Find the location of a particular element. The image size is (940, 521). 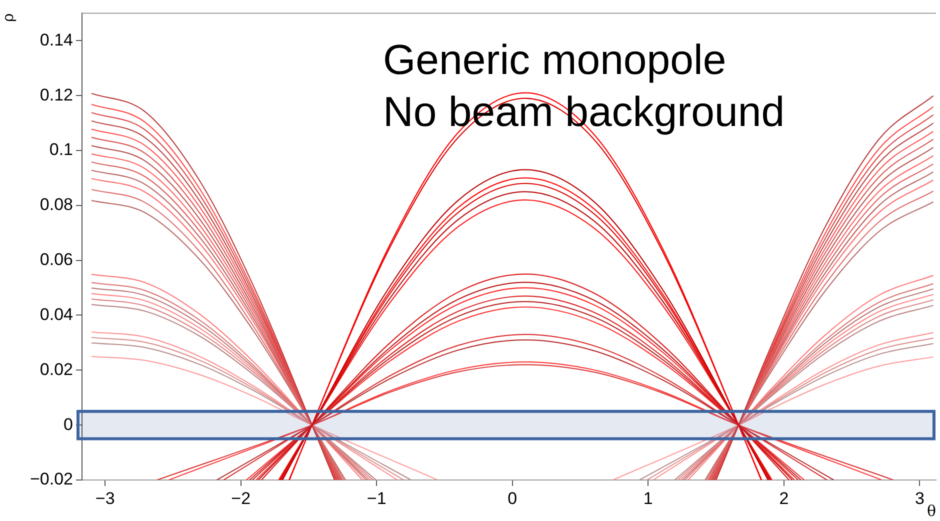

x-tick-label: 2 is located at coordinates (784, 498).